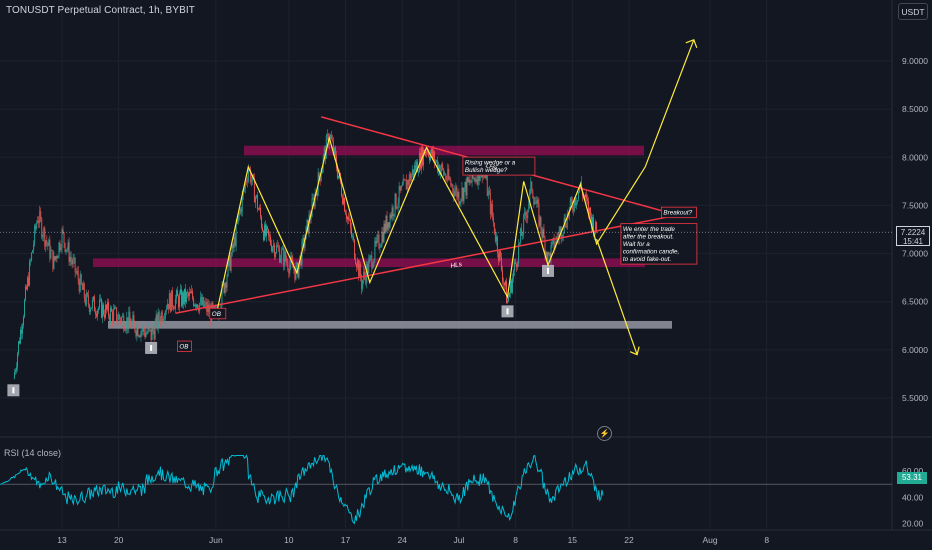 The width and height of the screenshot is (932, 550). Describe the element at coordinates (456, 265) in the screenshot. I see `hls-label: HLs` at that location.